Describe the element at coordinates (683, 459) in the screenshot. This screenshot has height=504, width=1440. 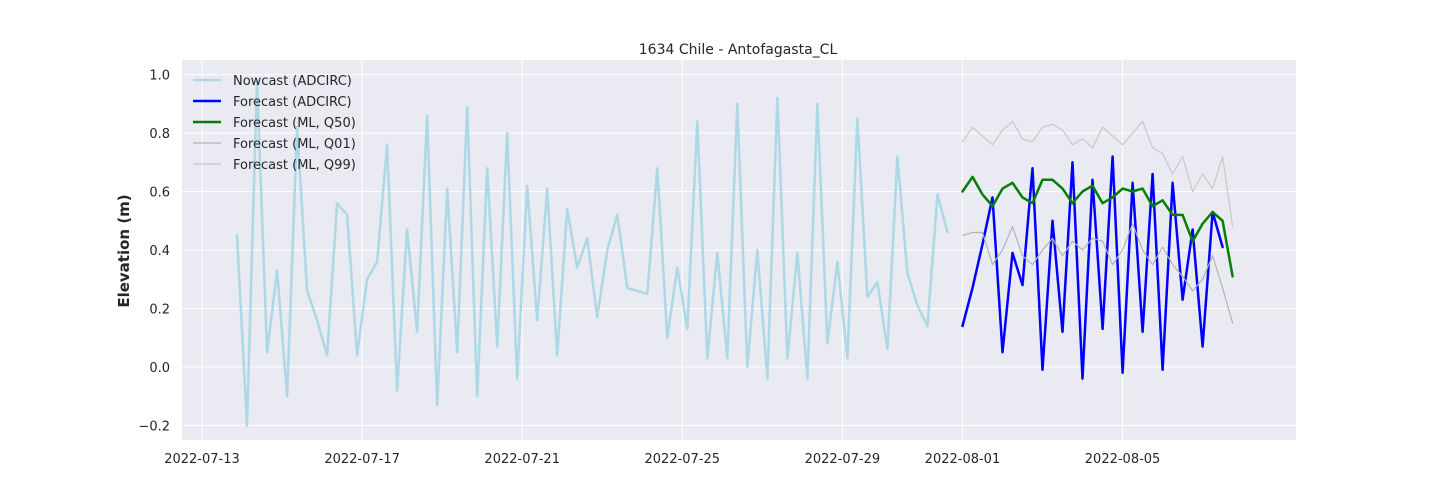
I see `x-tick-label: 2022-07-25` at that location.